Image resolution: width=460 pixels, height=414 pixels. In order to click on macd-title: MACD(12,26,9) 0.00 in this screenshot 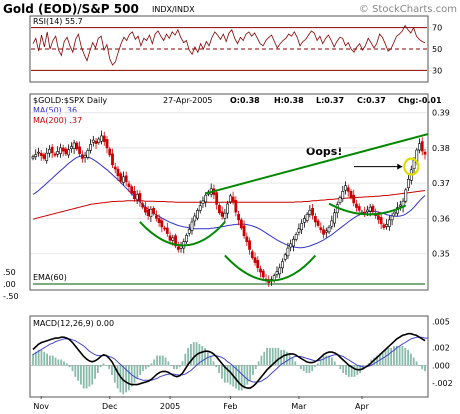, I will do `click(73, 323)`.